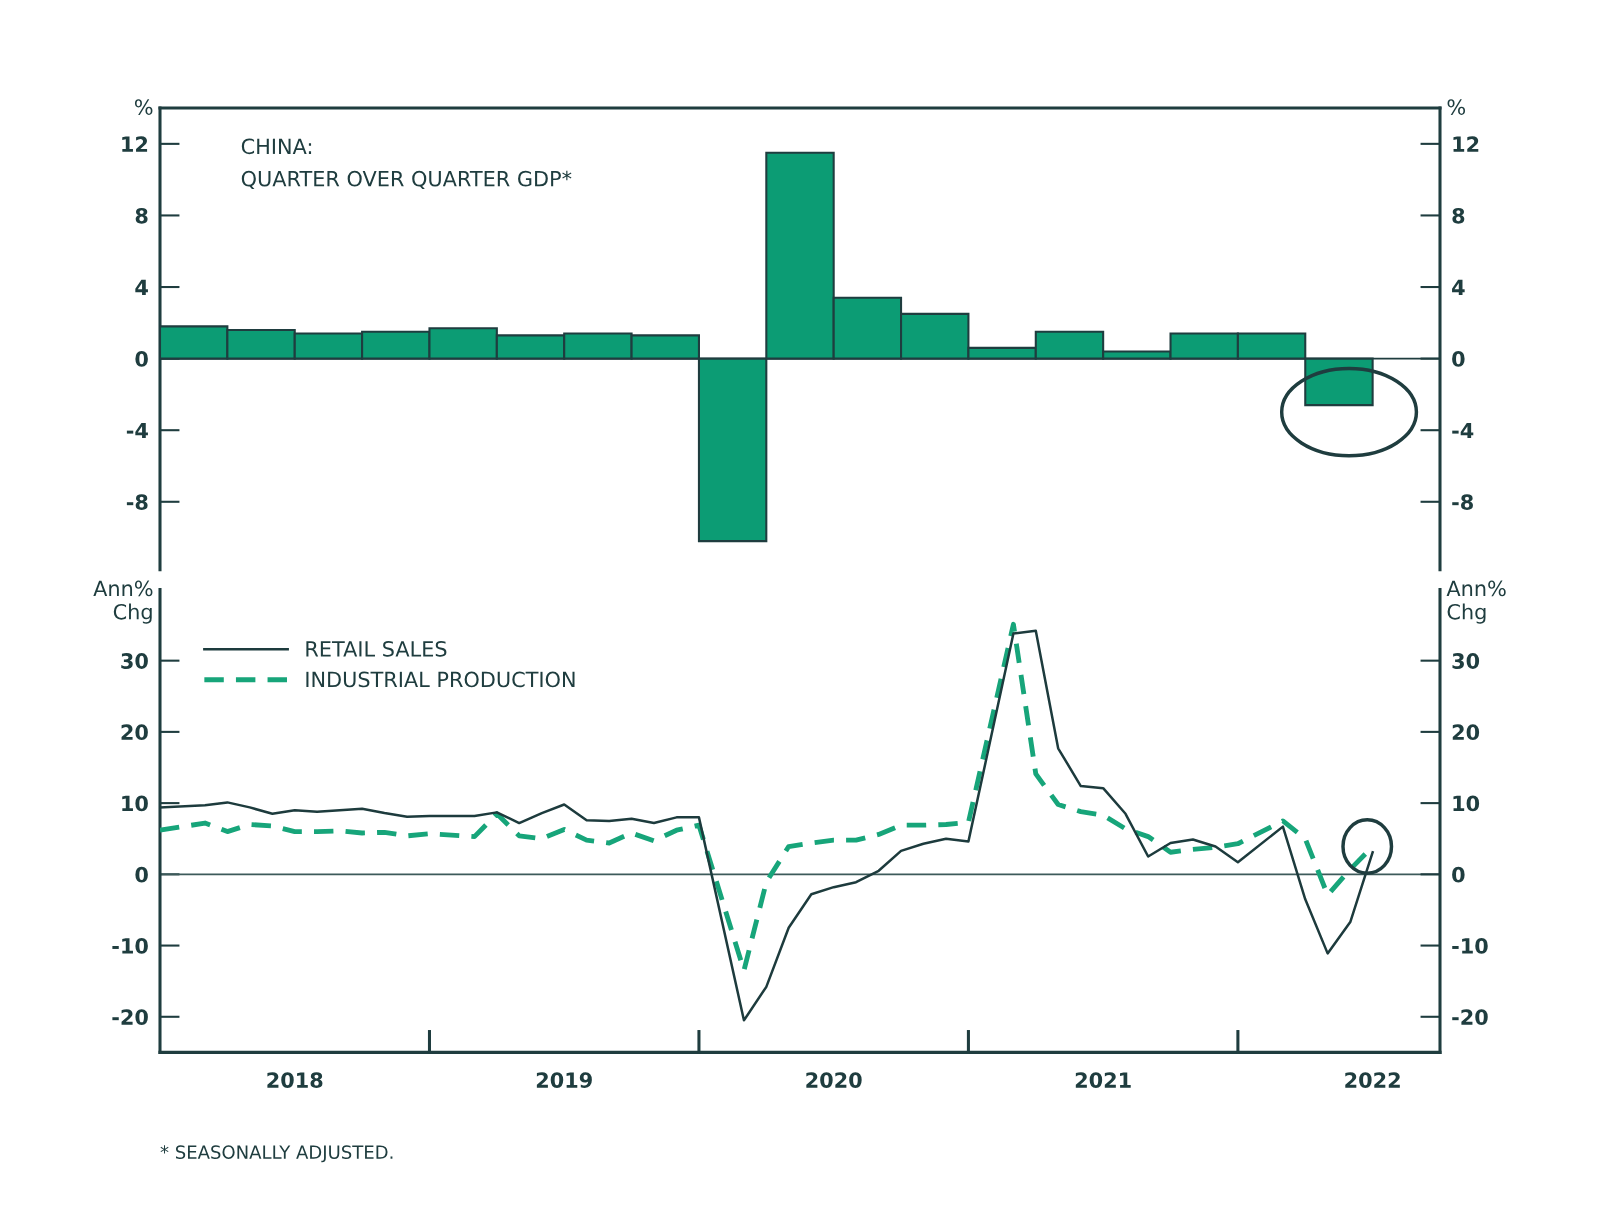 This screenshot has height=1228, width=1600. What do you see at coordinates (130, 946) in the screenshot?
I see `y-tick-label: -10` at bounding box center [130, 946].